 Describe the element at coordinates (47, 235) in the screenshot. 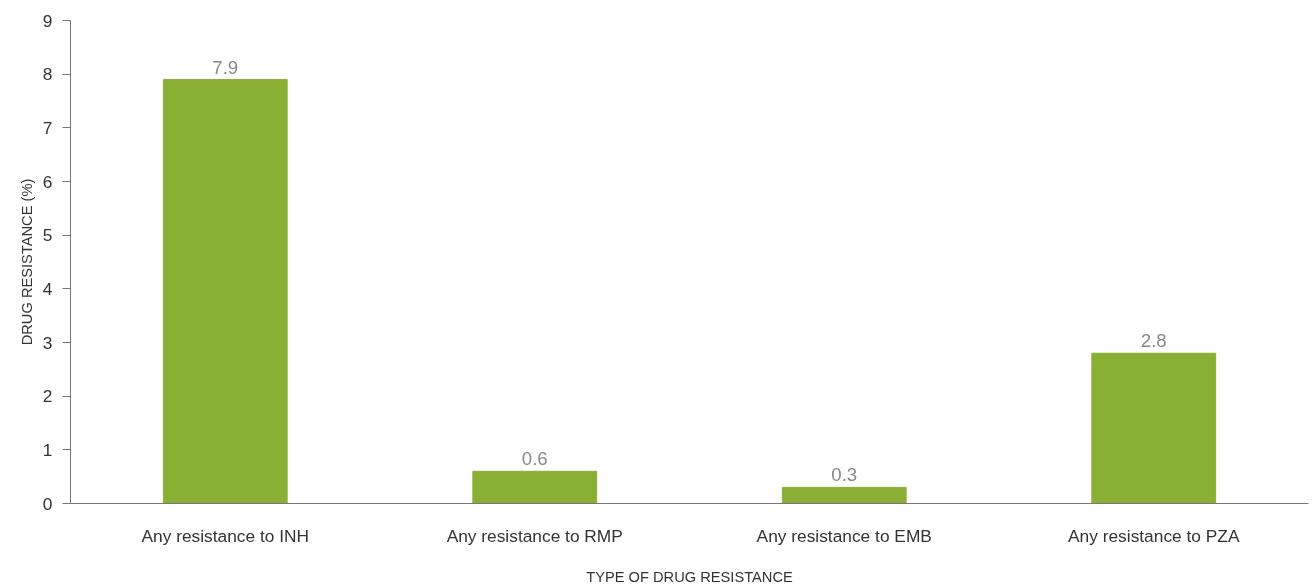

I see `y-tick-label: 5` at that location.